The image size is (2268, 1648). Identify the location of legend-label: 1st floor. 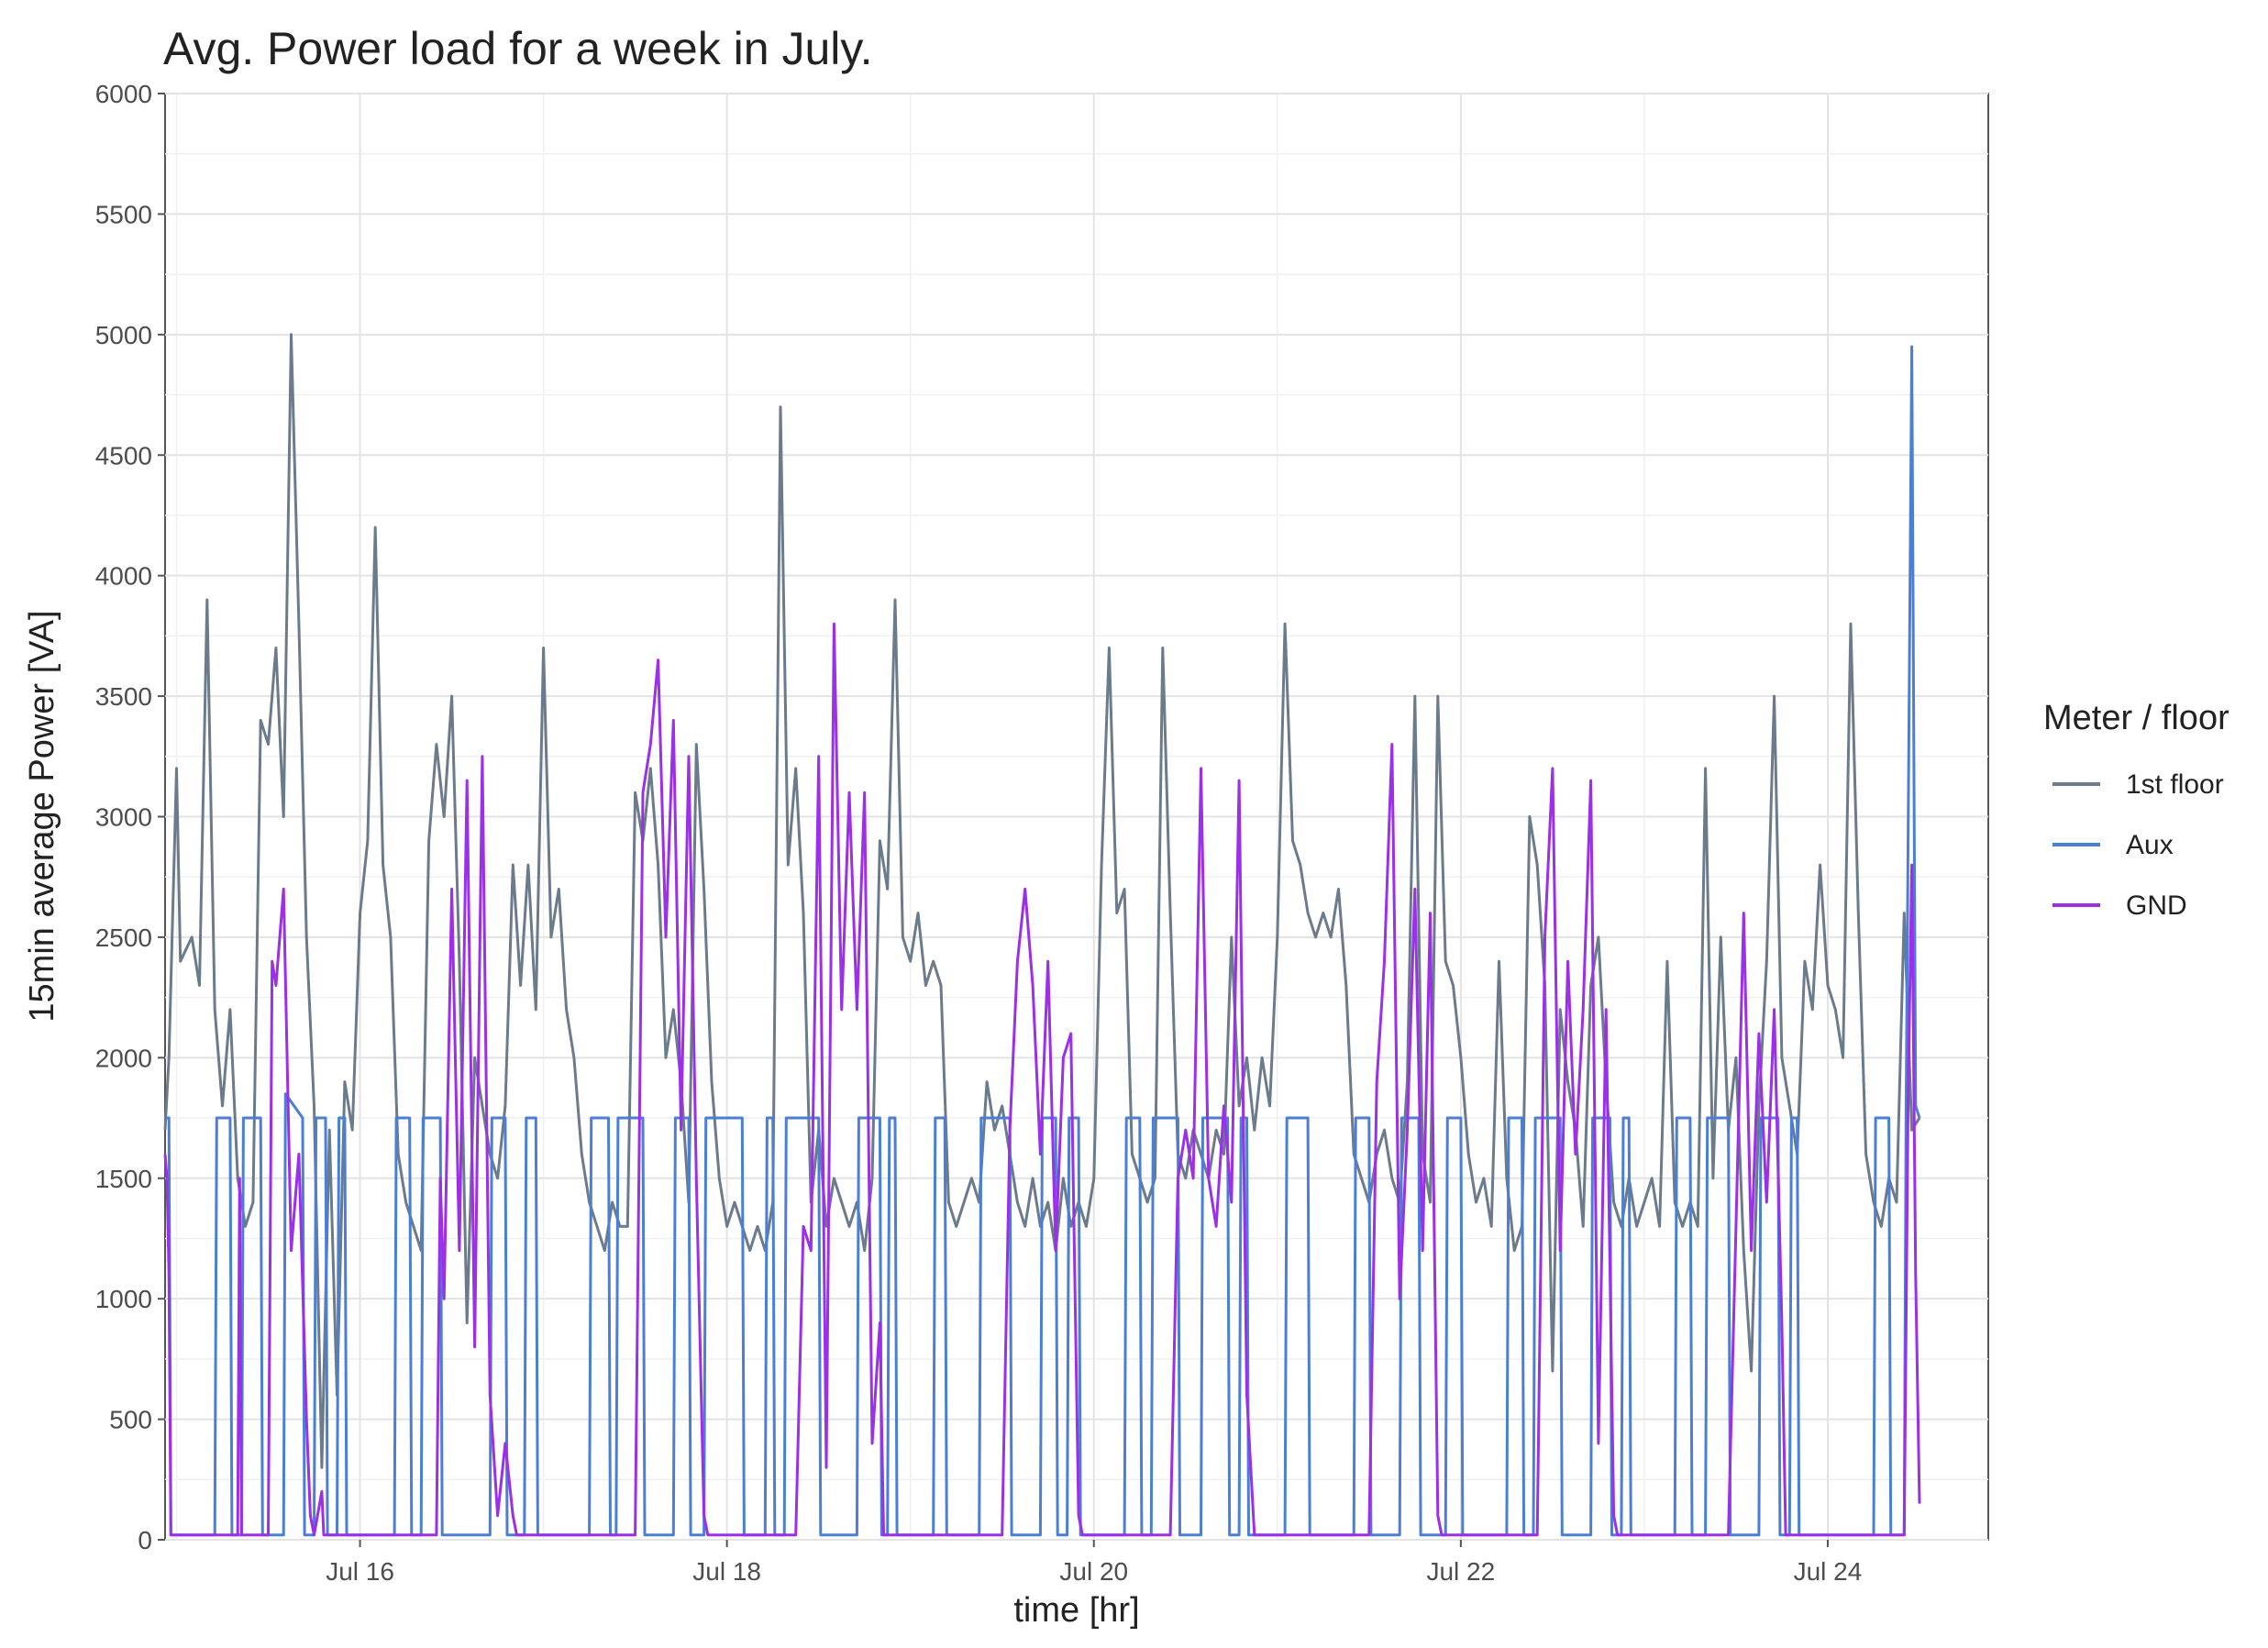
(2175, 784).